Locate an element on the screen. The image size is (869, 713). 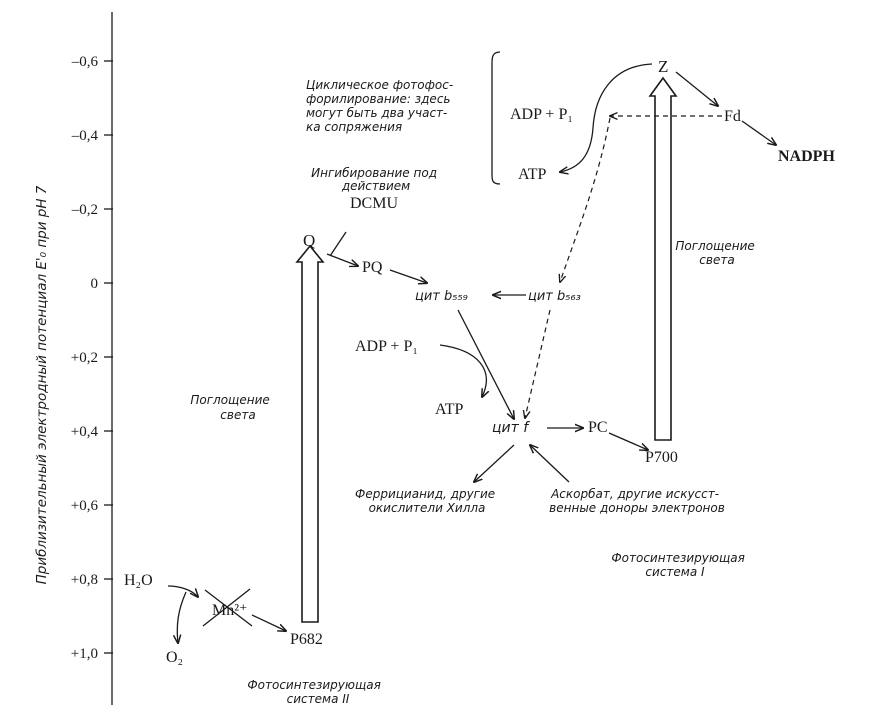
fd-label: Fd is located at coordinates (732, 116).